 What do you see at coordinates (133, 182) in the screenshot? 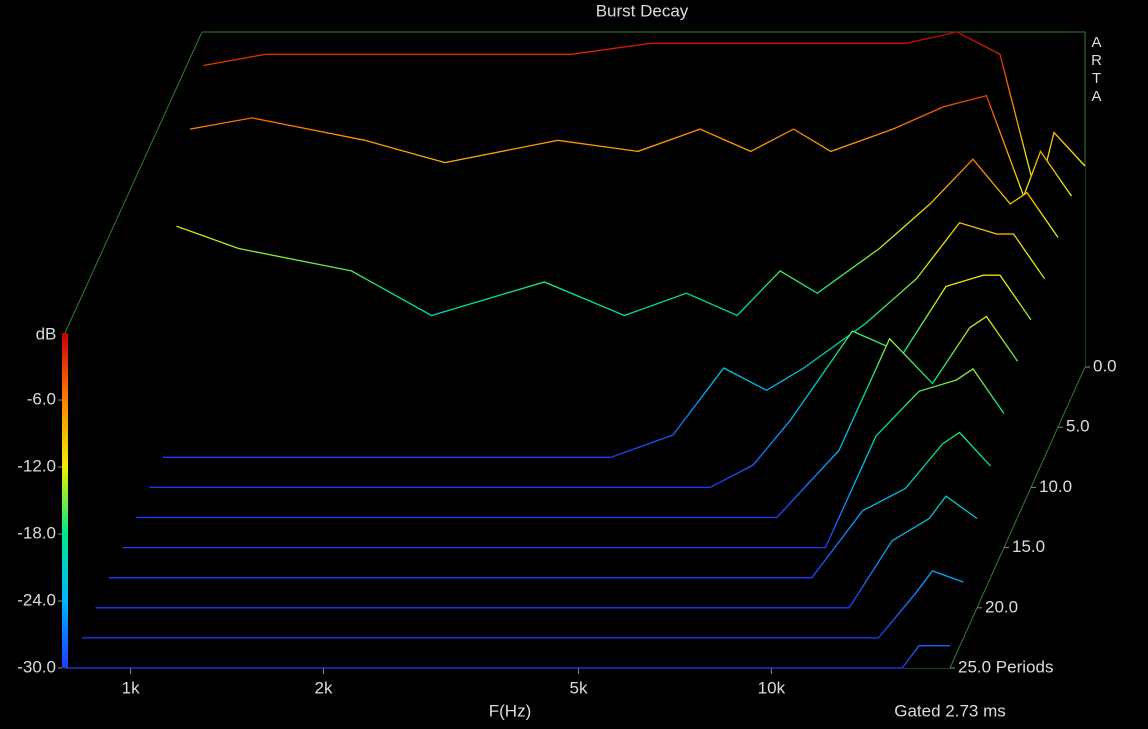
I see `left-frame` at bounding box center [133, 182].